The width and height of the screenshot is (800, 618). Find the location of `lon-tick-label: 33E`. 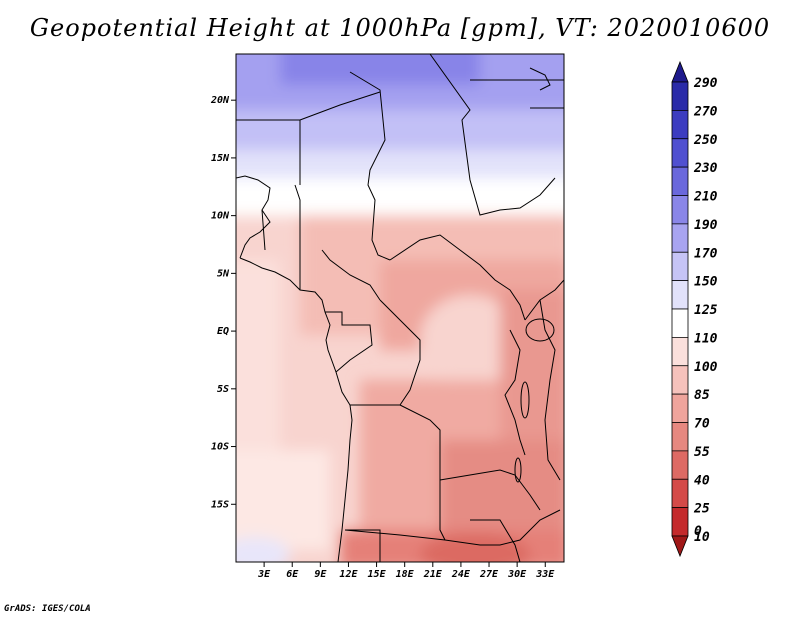

lon-tick-label: 33E is located at coordinates (545, 574).